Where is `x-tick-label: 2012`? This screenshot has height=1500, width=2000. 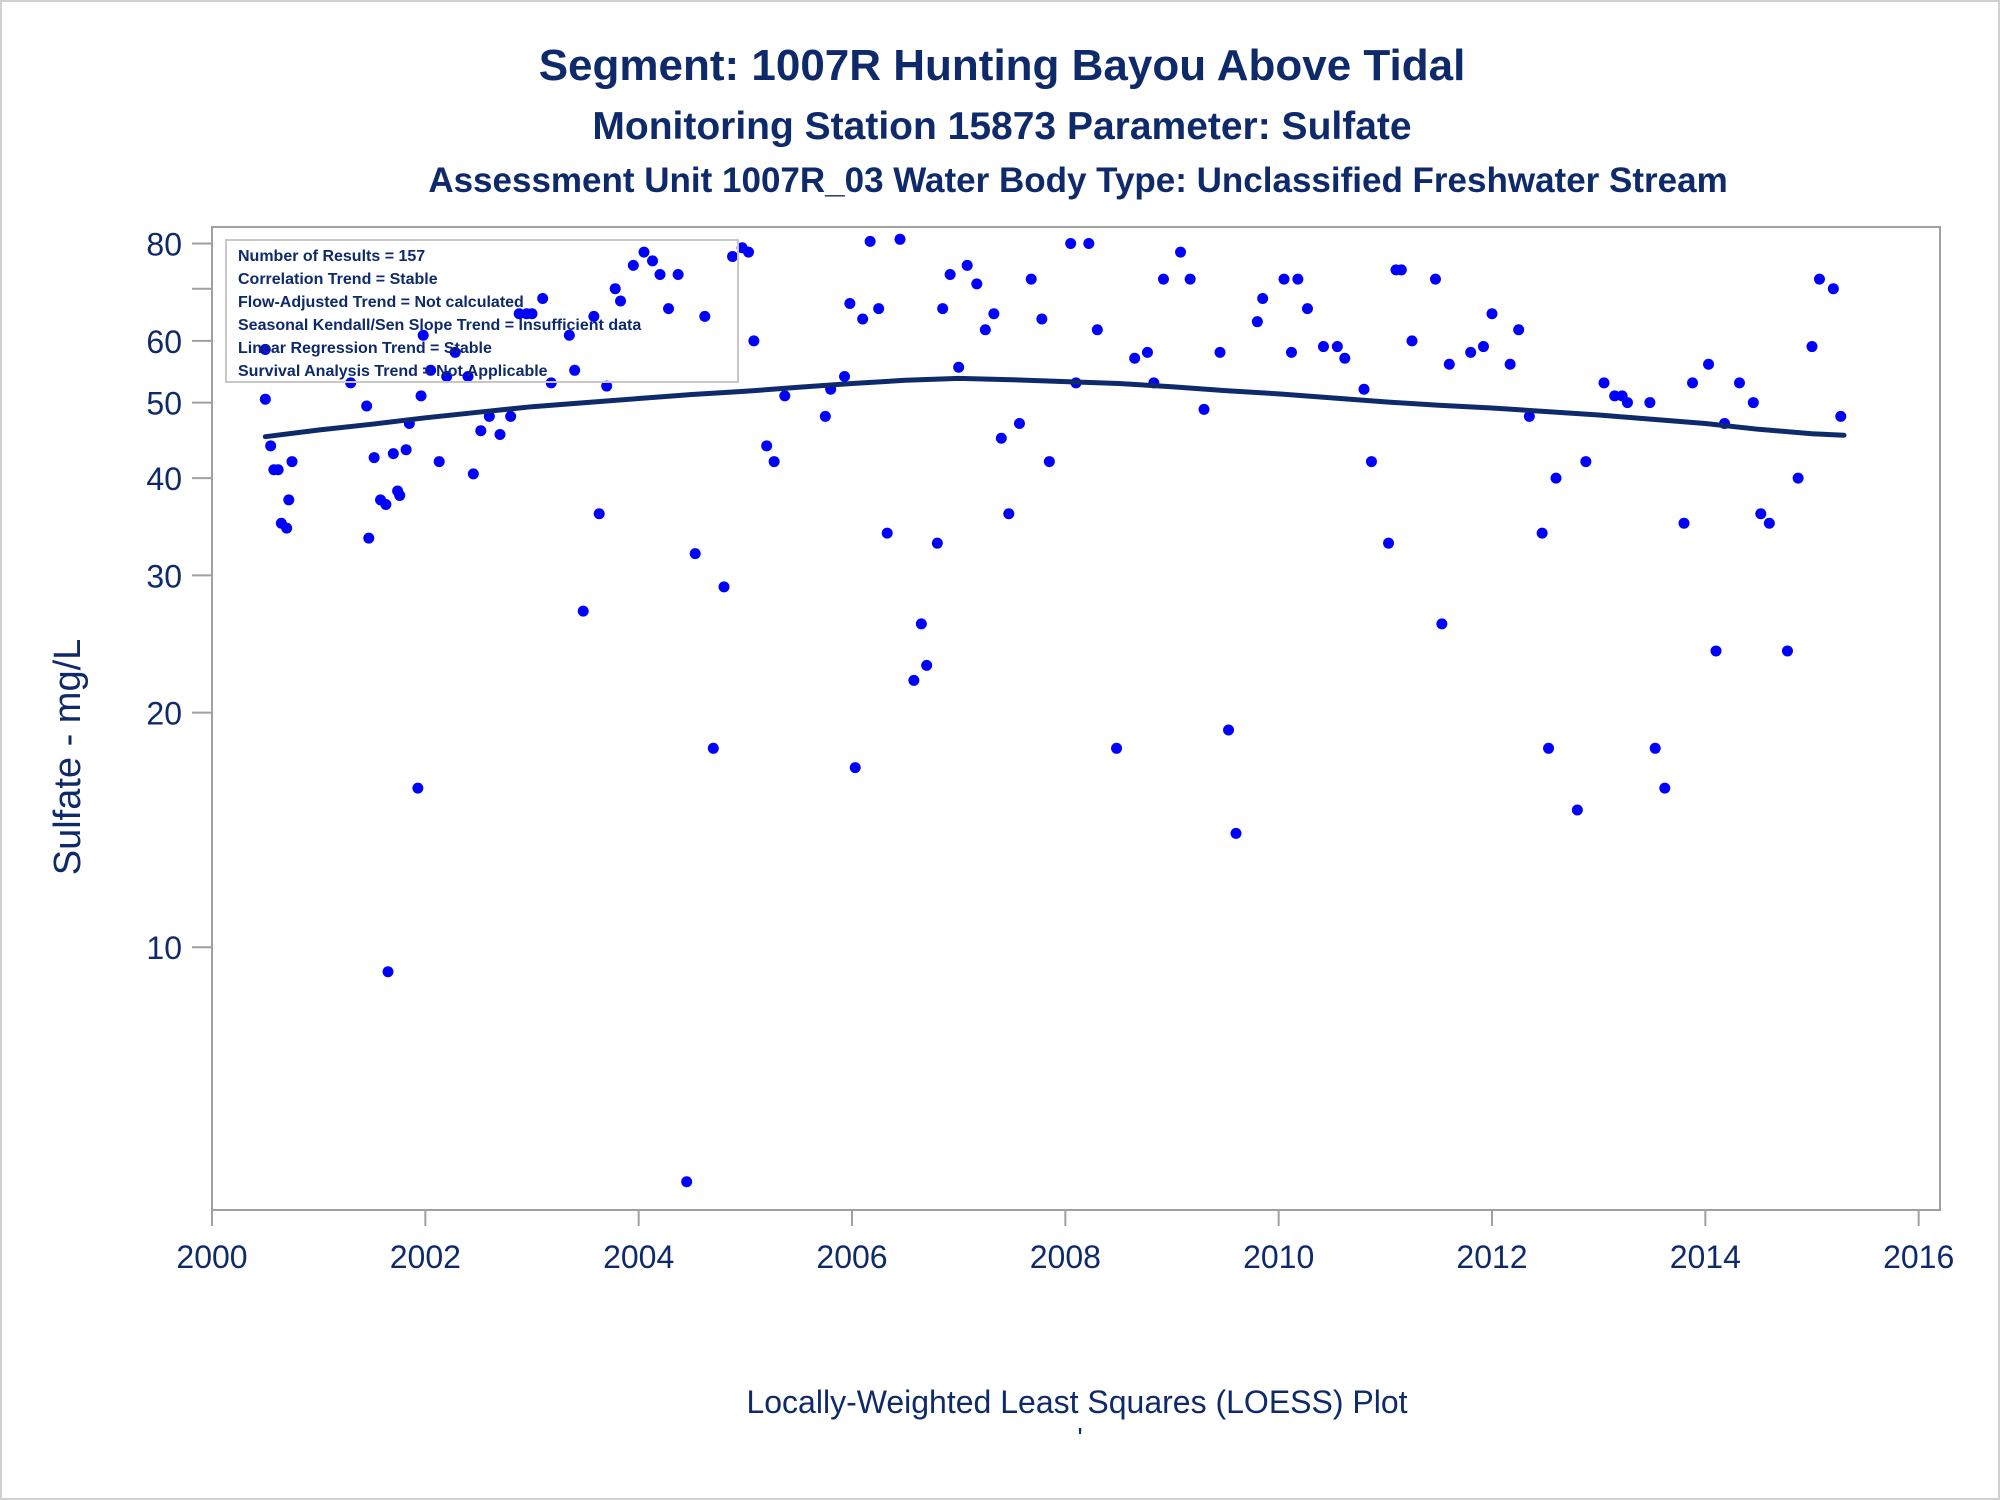
x-tick-label: 2012 is located at coordinates (1491, 1257).